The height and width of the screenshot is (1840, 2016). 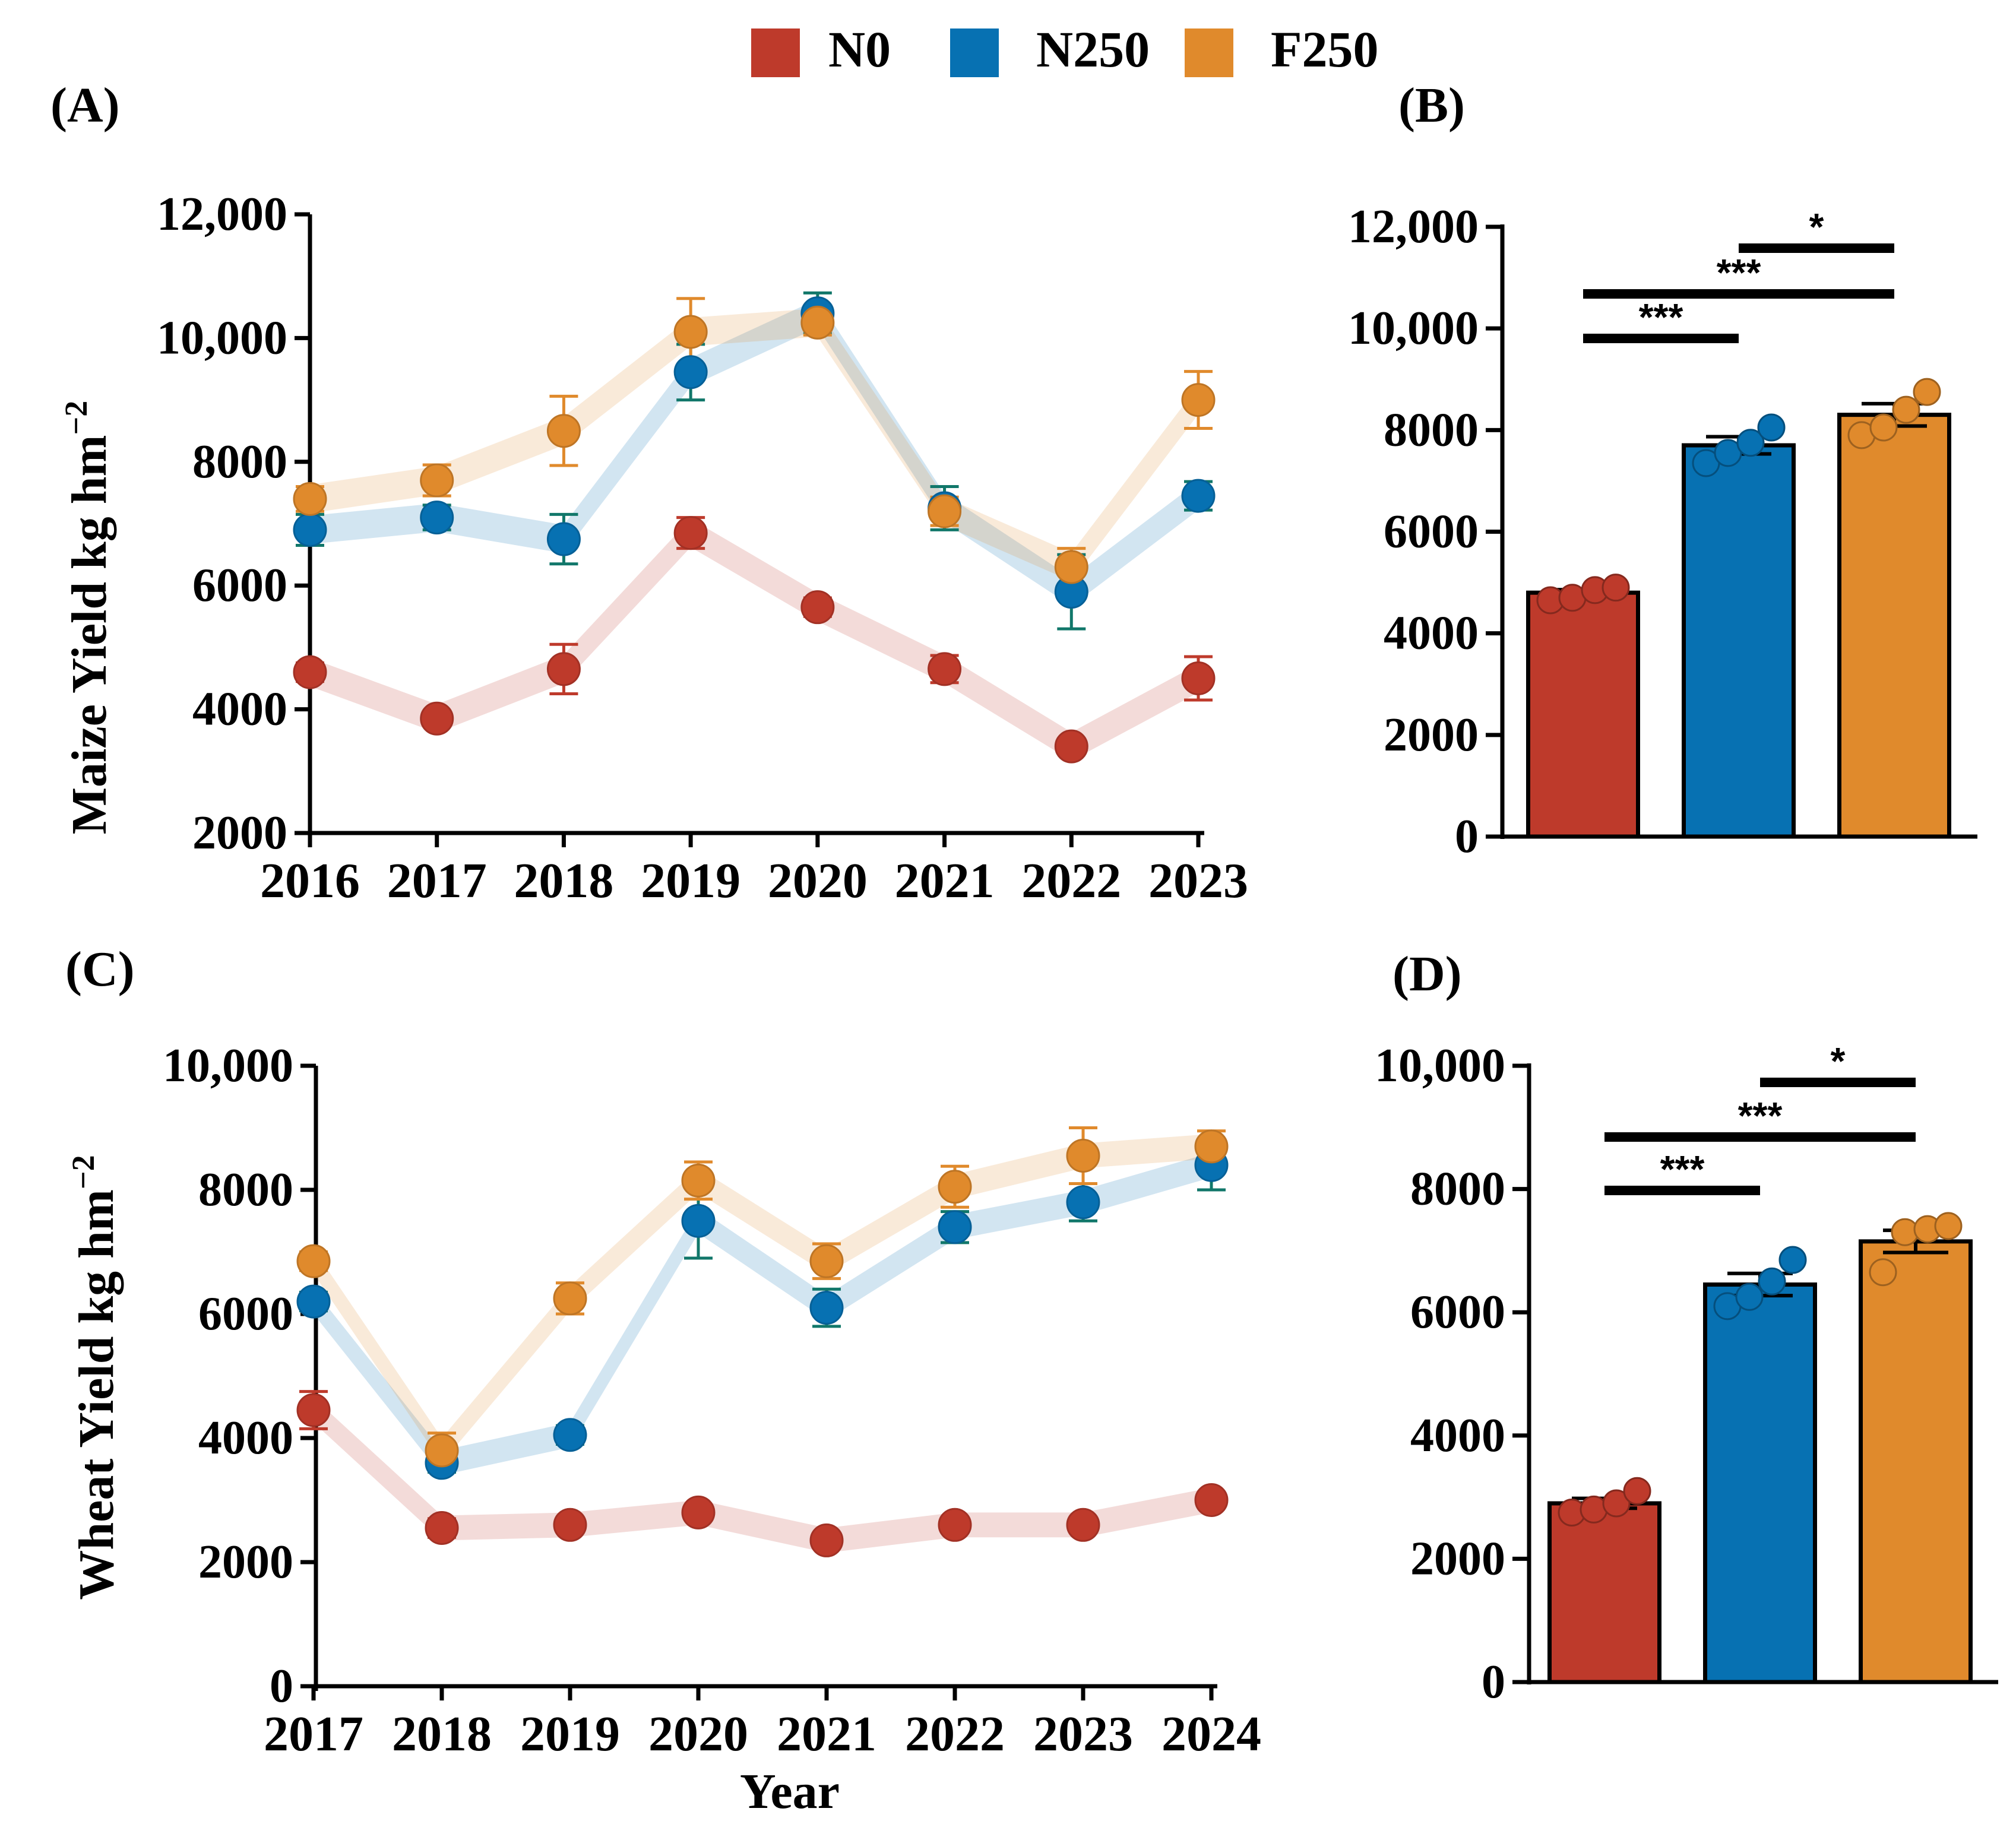 I want to click on panel-d-y-tick-label: 10,000, so click(x=1440, y=1066).